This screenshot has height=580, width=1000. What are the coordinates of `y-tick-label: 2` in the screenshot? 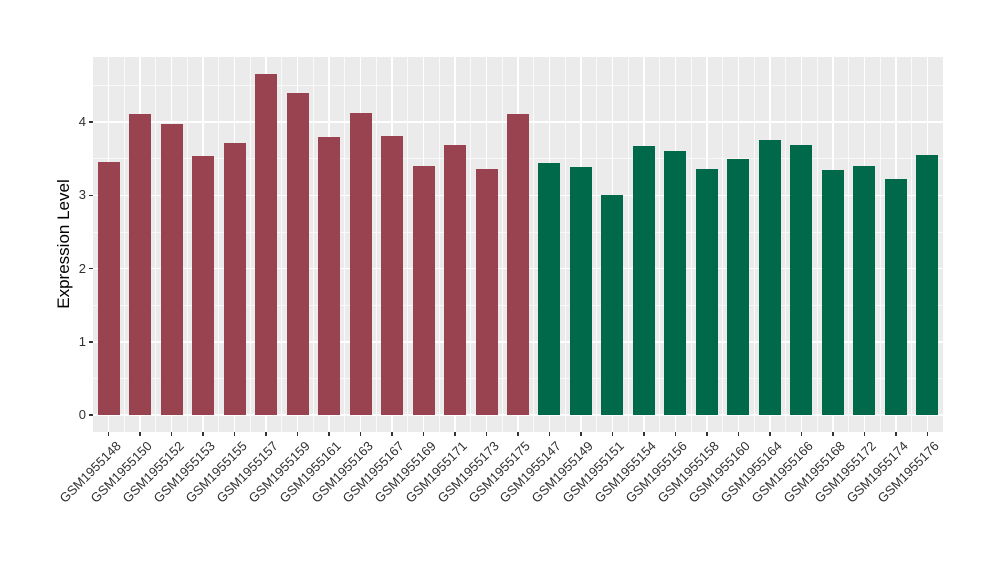 It's located at (82, 268).